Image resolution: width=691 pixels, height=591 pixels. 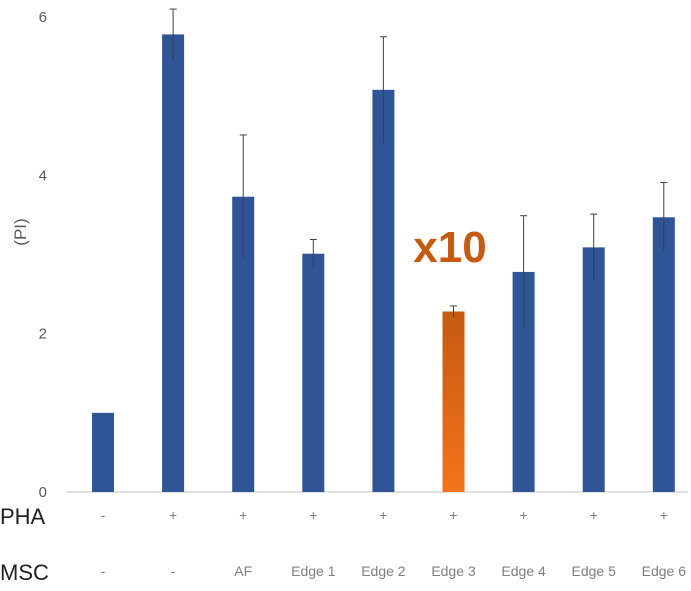 What do you see at coordinates (23, 516) in the screenshot?
I see `row-label-pha: PHA` at bounding box center [23, 516].